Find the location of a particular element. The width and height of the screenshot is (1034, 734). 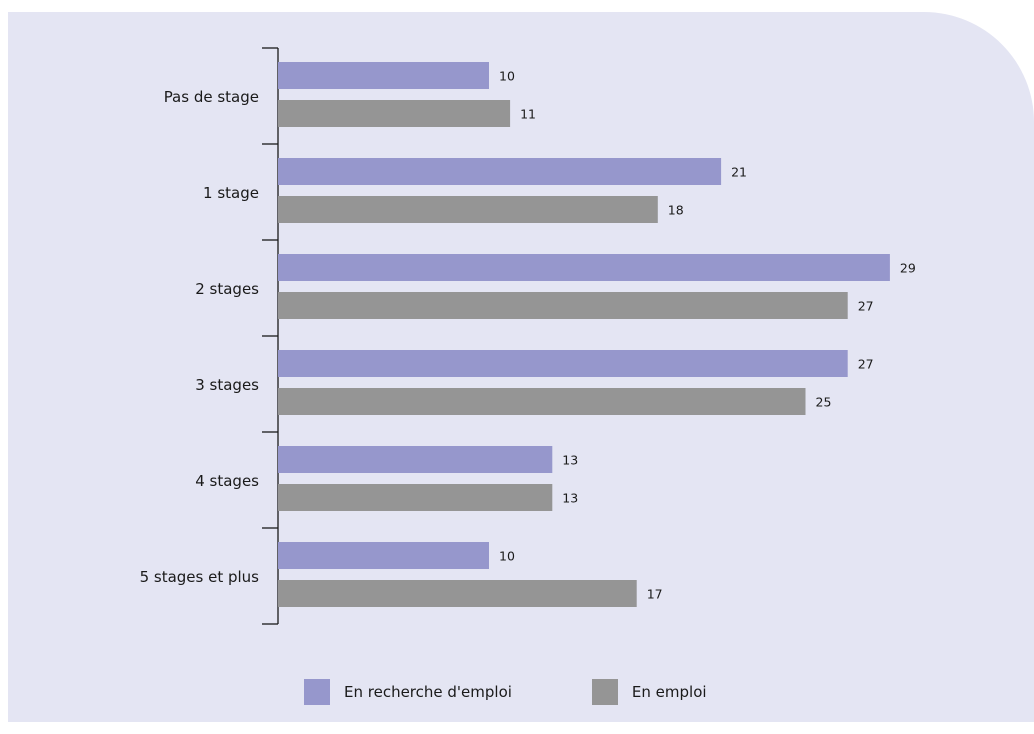

value-label-emploi-4-stages: 13 is located at coordinates (570, 498).